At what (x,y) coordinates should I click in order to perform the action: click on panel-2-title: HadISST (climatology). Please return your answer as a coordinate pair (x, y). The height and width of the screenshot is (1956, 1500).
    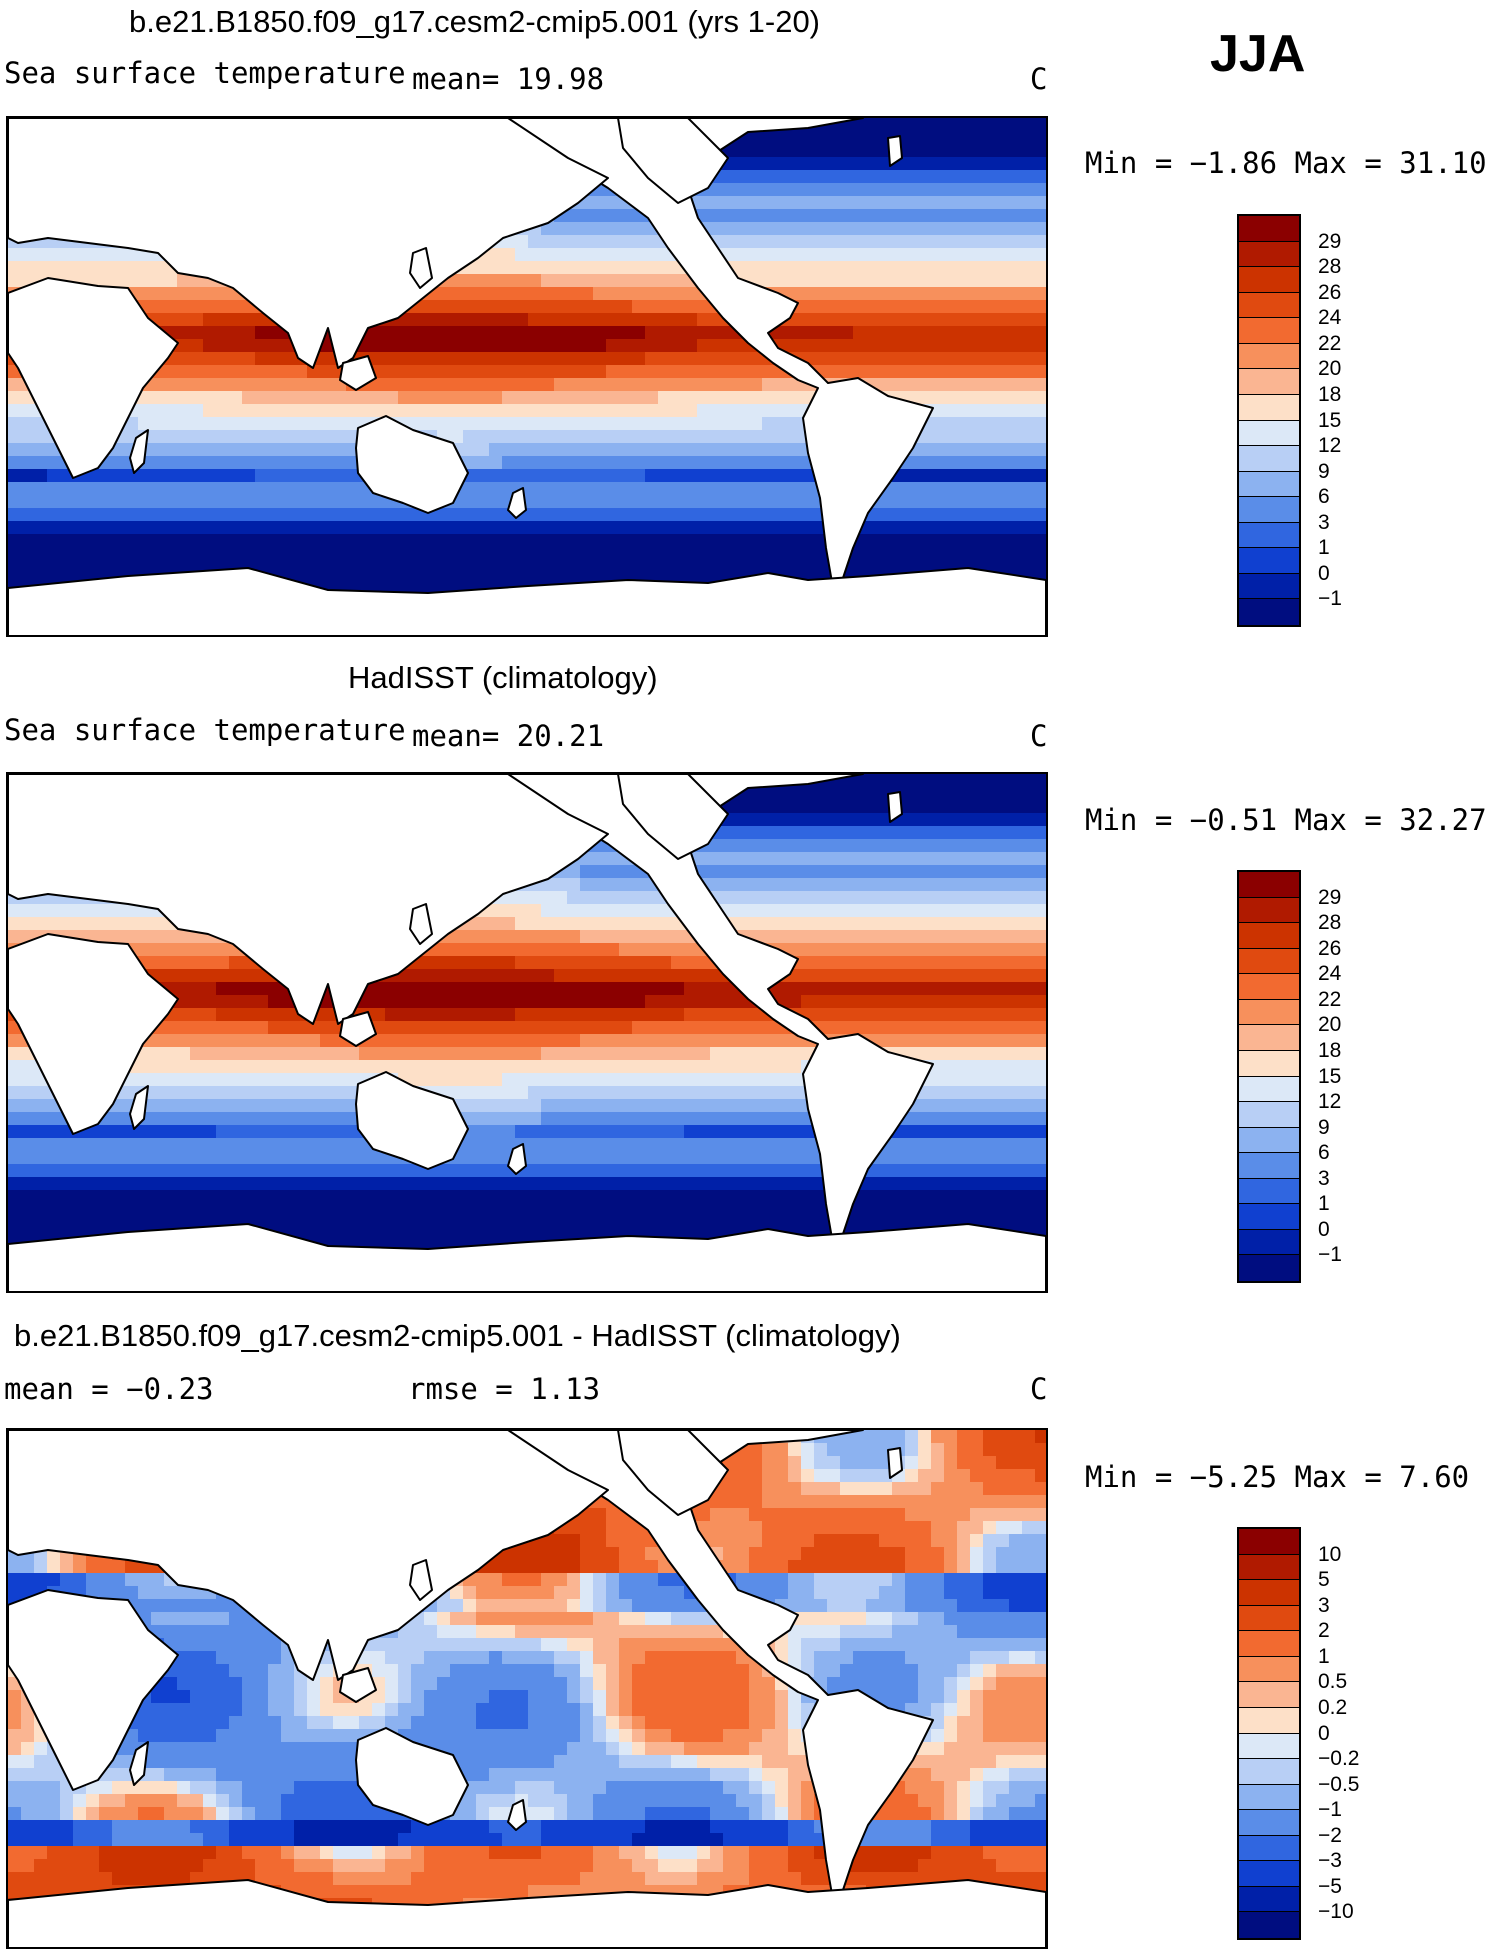
    Looking at the image, I should click on (503, 677).